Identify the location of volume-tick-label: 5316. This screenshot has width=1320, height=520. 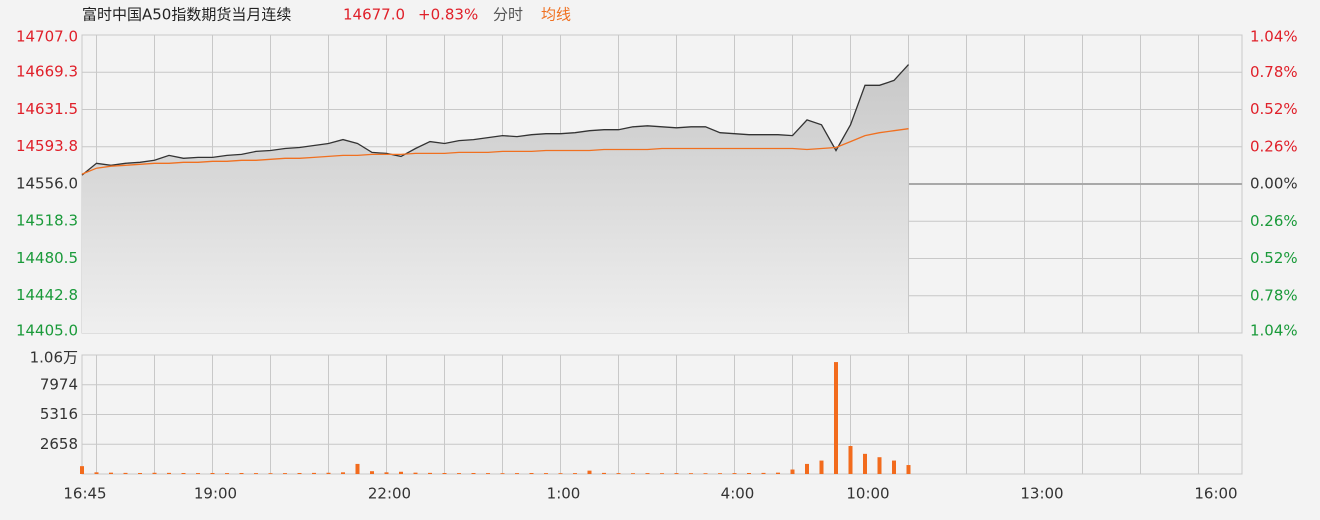
(59, 414).